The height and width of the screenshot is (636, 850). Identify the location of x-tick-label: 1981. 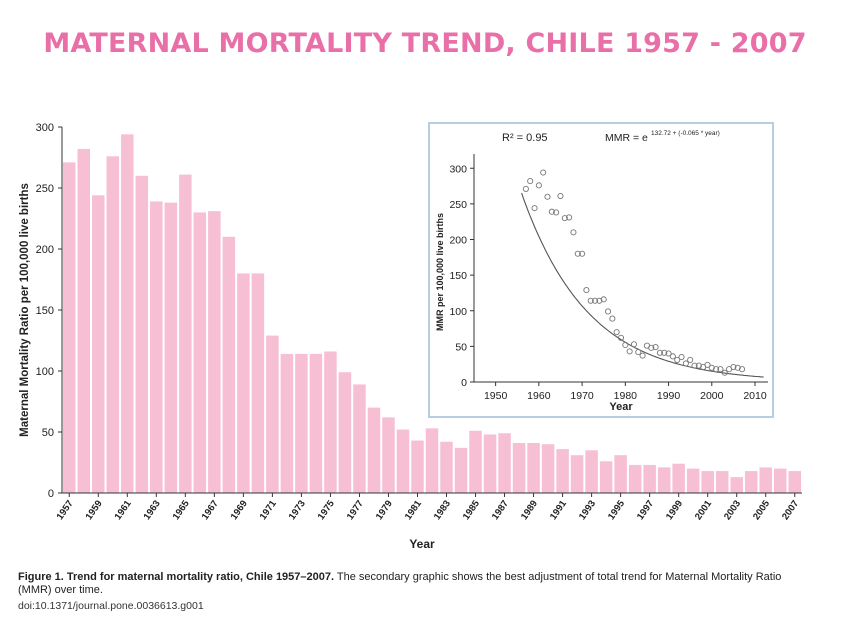
(414, 510).